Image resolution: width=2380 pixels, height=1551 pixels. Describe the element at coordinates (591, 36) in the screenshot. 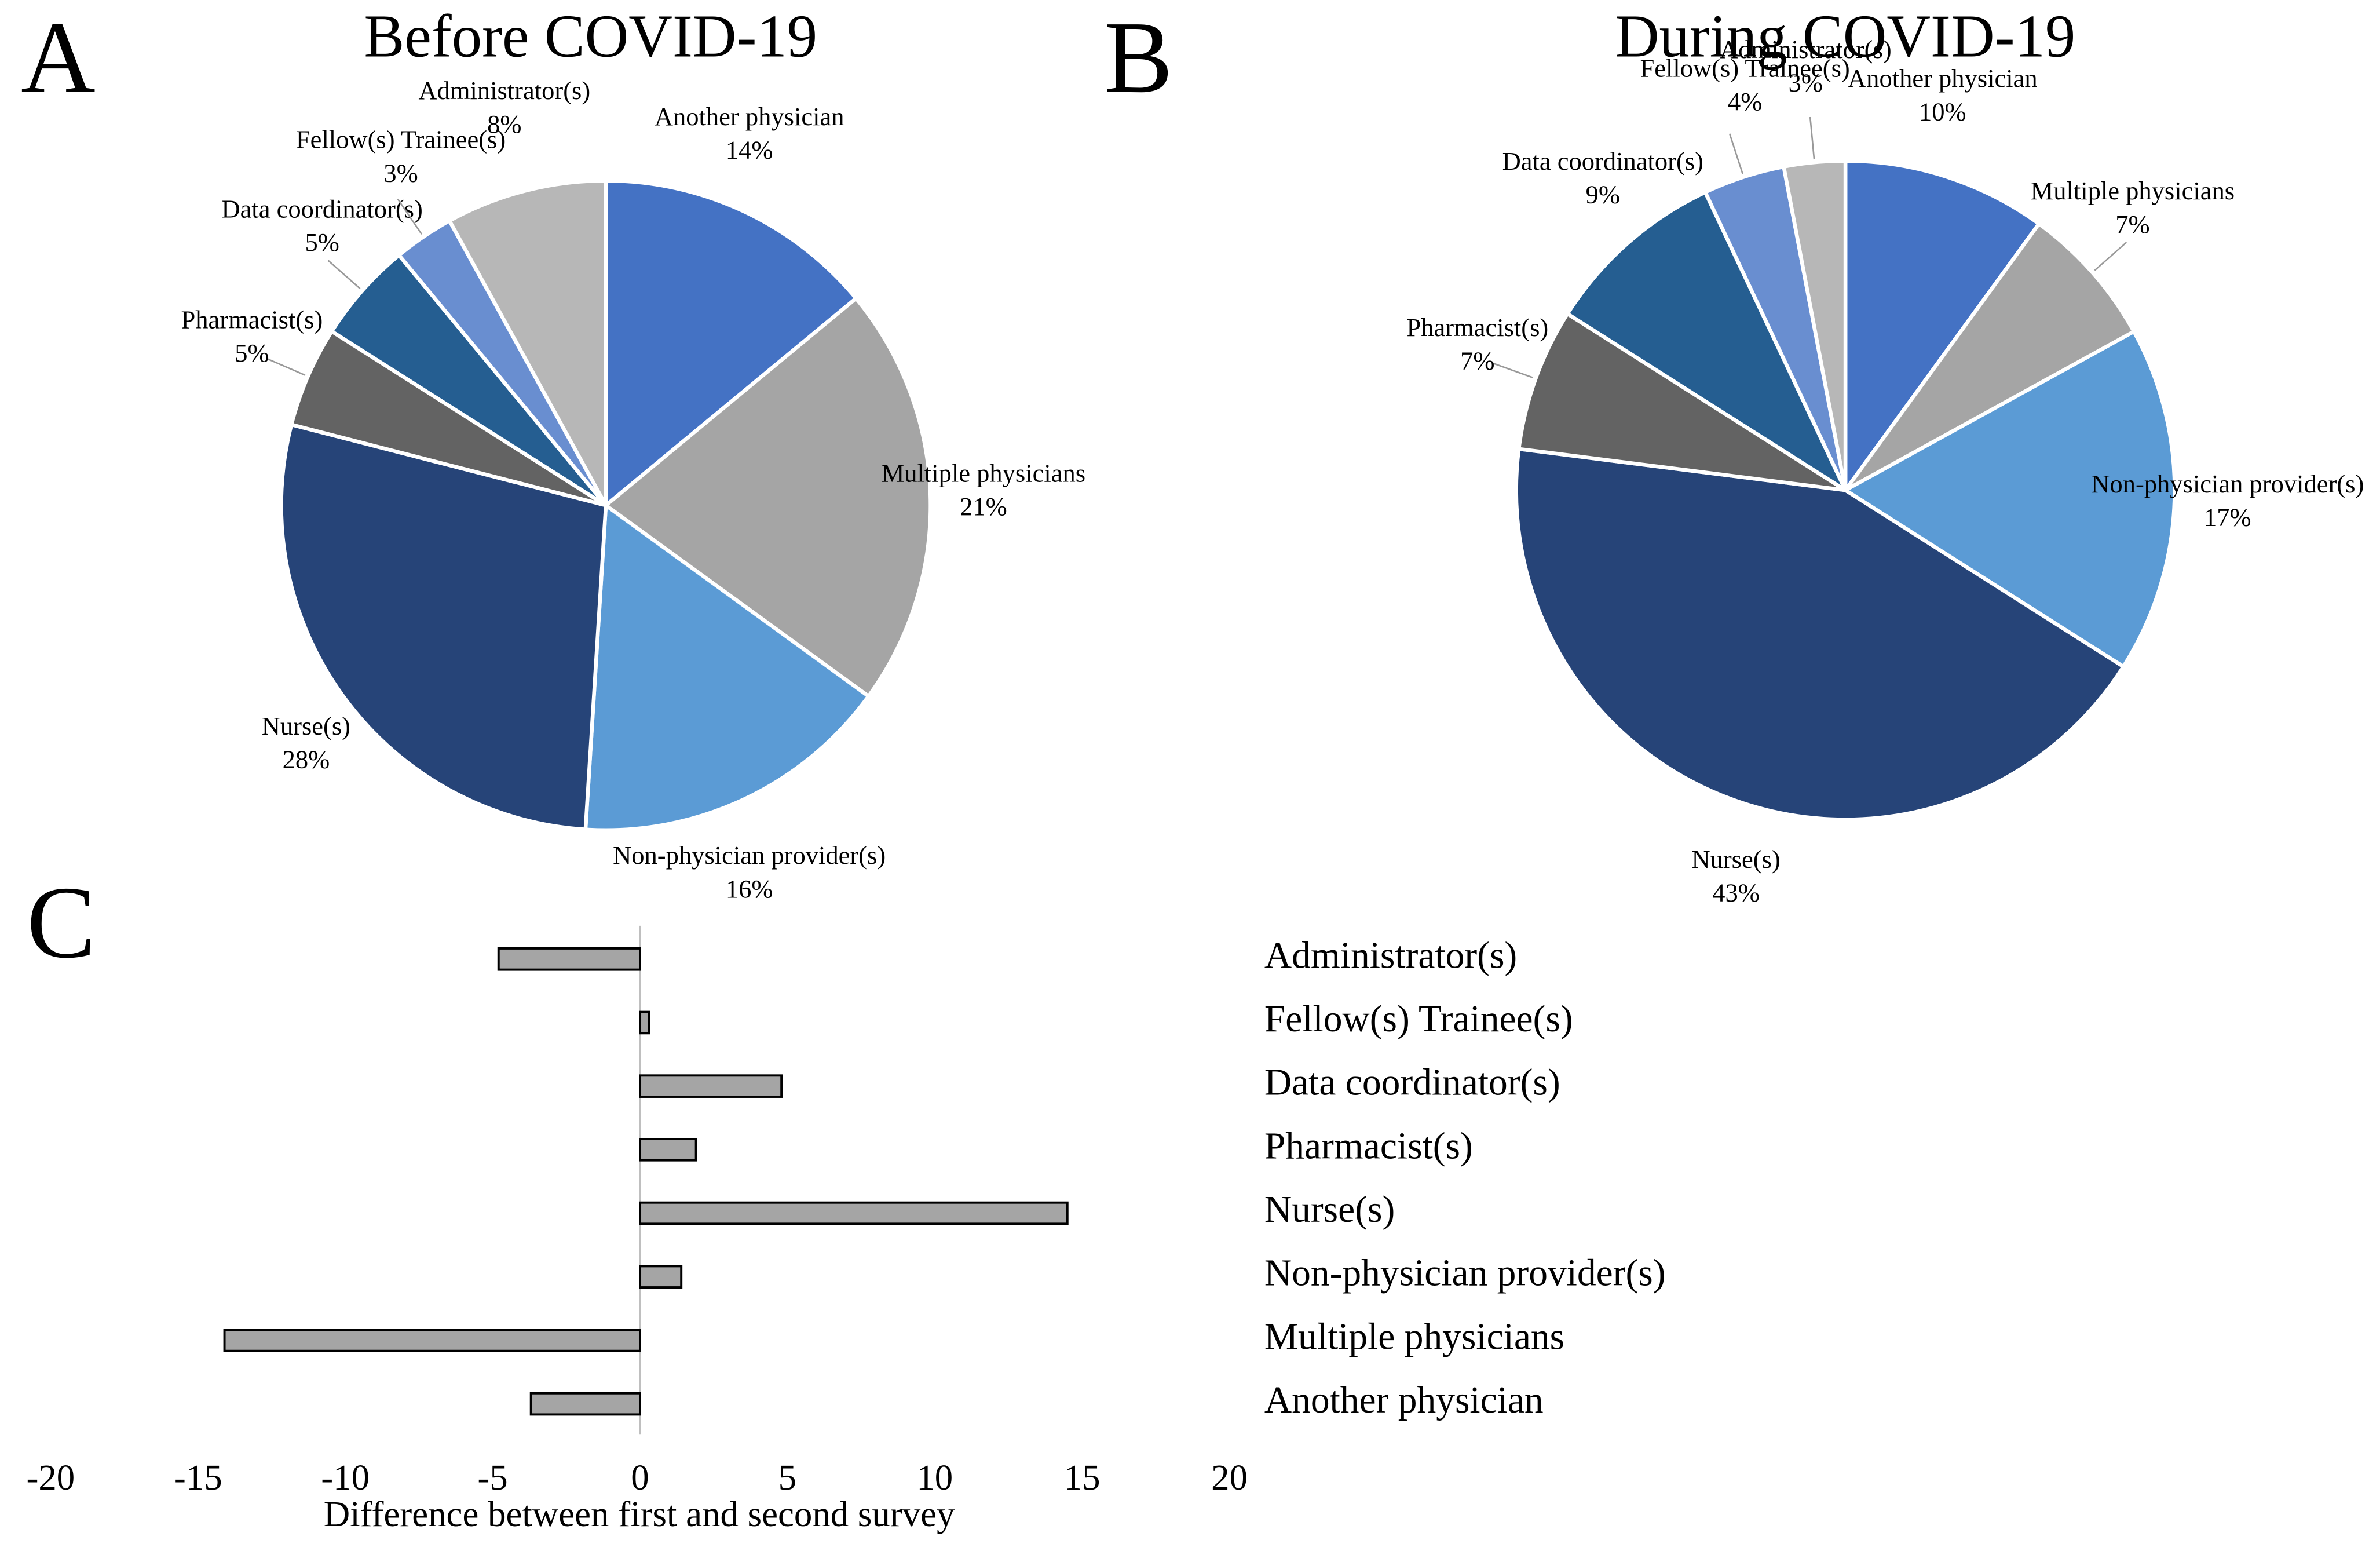

I see `chart-title: Before COVID-19` at that location.